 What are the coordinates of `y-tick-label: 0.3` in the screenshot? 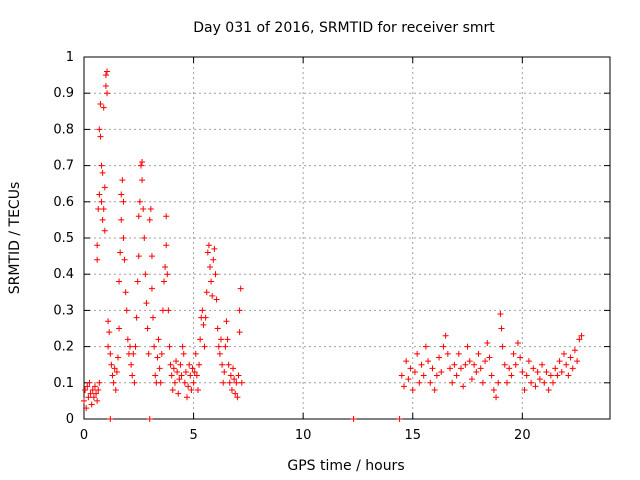 It's located at (63, 310).